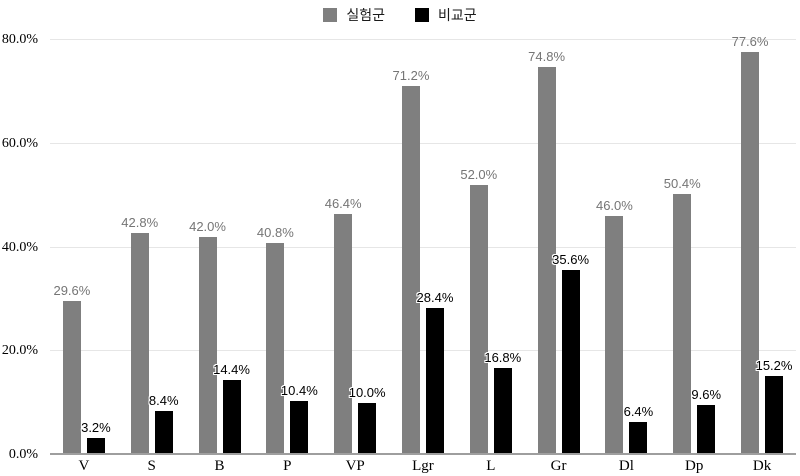 The image size is (800, 476). Describe the element at coordinates (330, 15) in the screenshot. I see `experimental-swatch-icon` at that location.